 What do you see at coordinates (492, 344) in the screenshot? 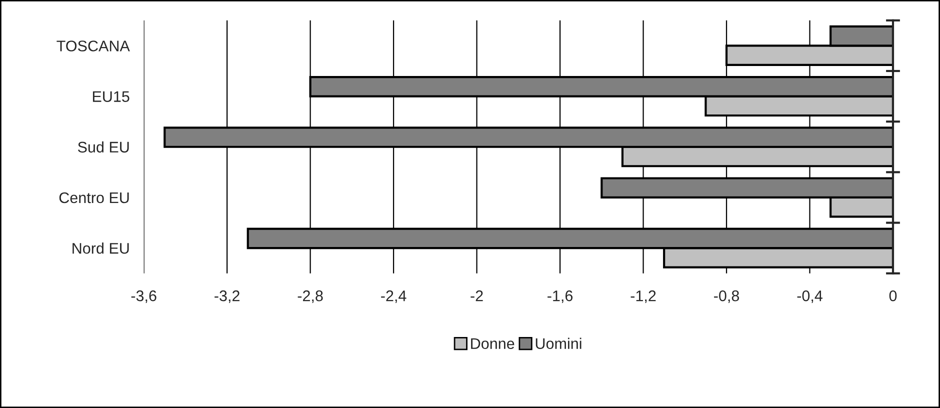
I see `legend-label: Donne` at bounding box center [492, 344].